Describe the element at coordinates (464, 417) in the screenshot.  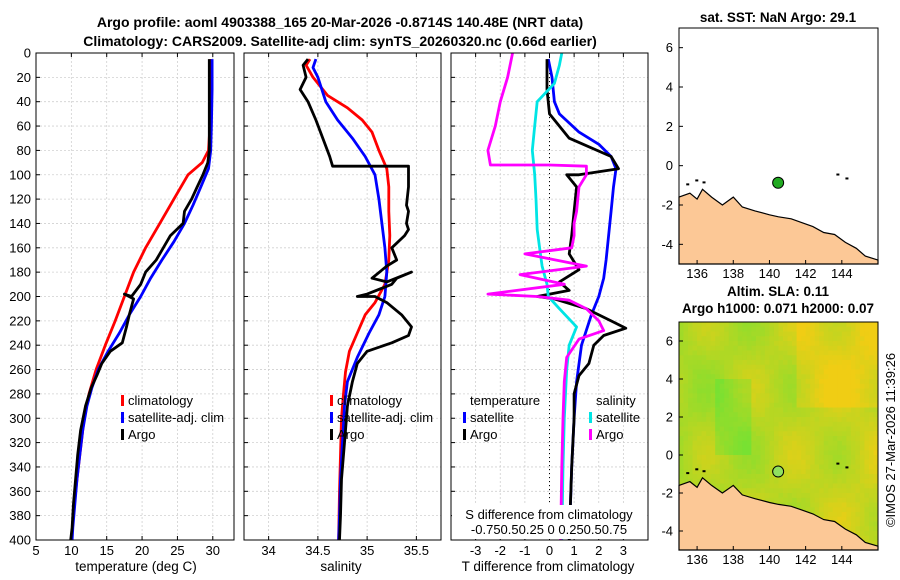
I see `legend-swatch` at that location.